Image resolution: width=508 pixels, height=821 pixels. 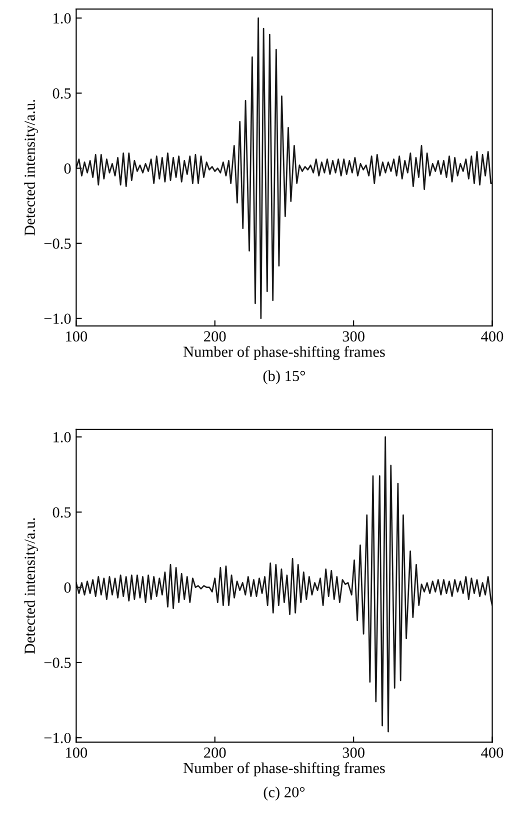 I want to click on text: (c) 20°, so click(x=284, y=793).